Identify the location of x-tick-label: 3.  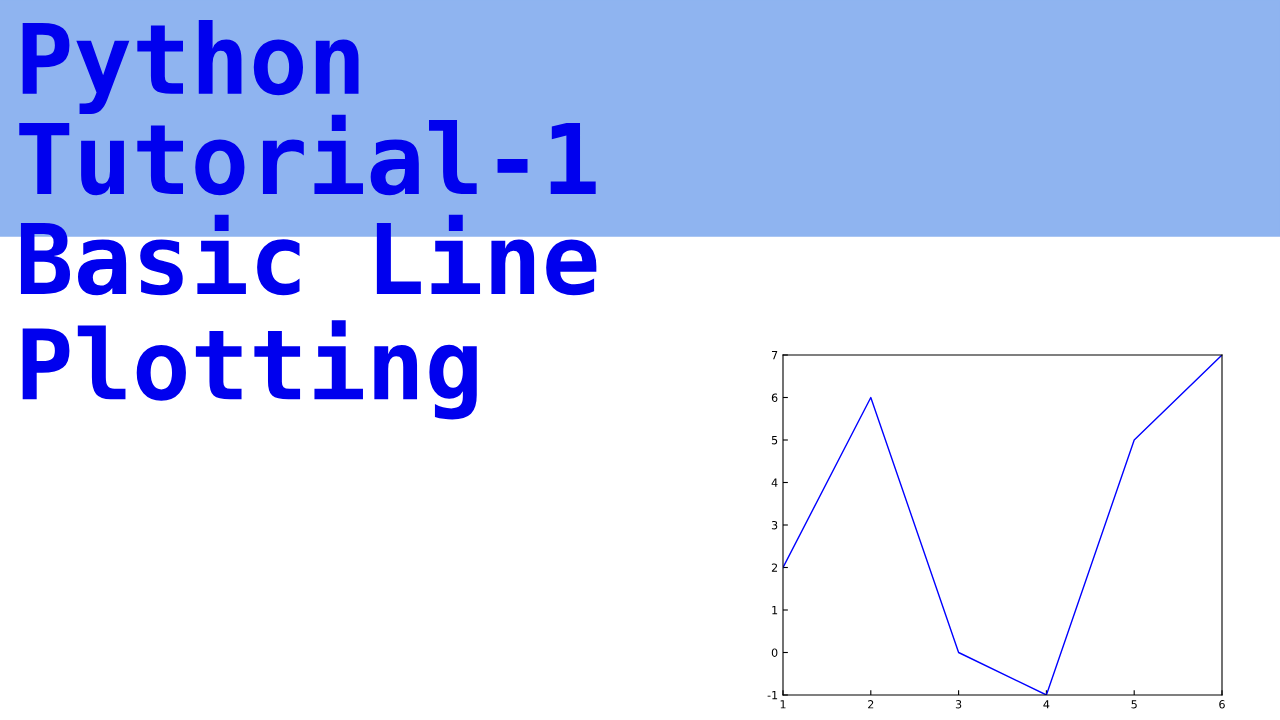
(958, 704).